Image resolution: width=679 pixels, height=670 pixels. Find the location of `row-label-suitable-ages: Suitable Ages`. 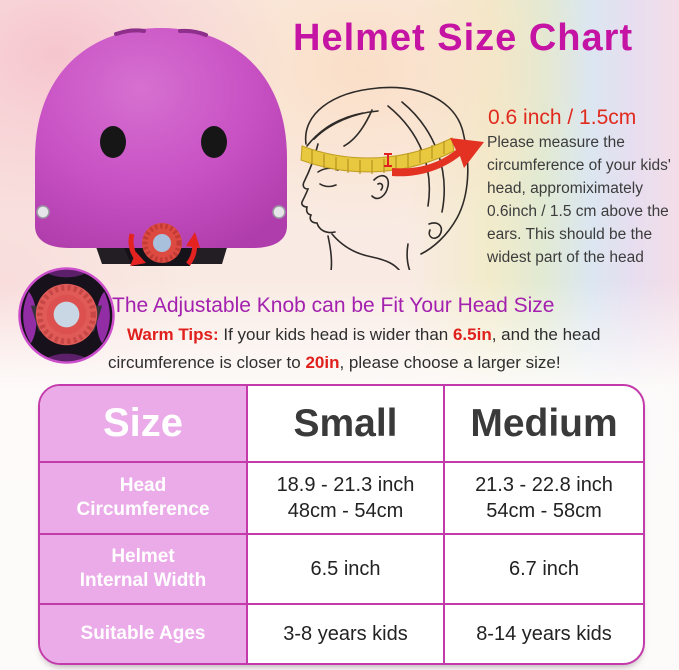

row-label-suitable-ages: Suitable Ages is located at coordinates (144, 634).